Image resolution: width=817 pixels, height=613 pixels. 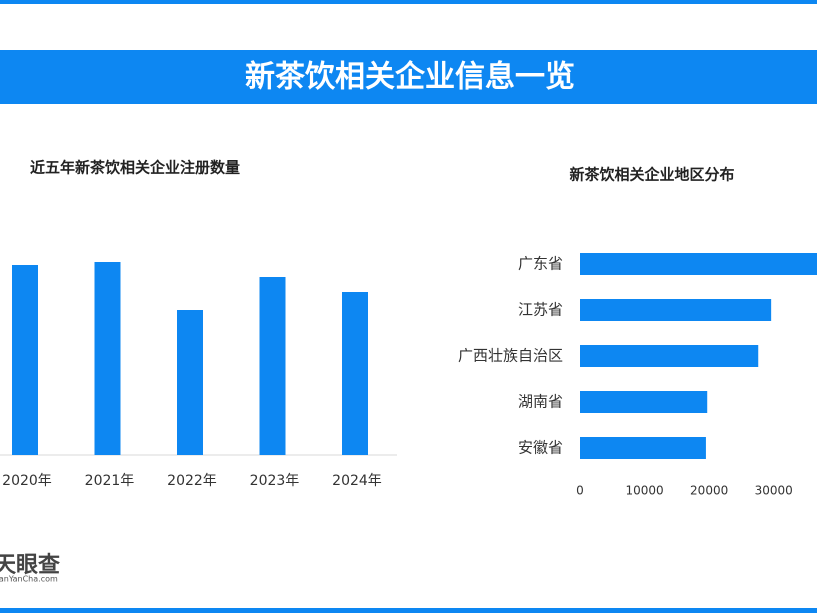 What do you see at coordinates (540, 402) in the screenshot?
I see `y-tick-label: 湖南省` at bounding box center [540, 402].